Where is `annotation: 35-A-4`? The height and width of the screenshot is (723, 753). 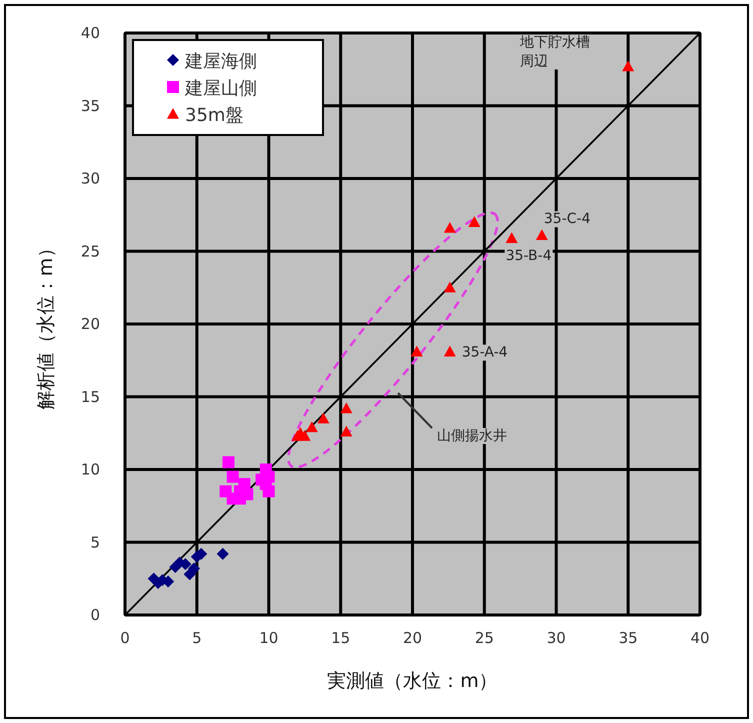
annotation: 35-A-4 is located at coordinates (485, 352).